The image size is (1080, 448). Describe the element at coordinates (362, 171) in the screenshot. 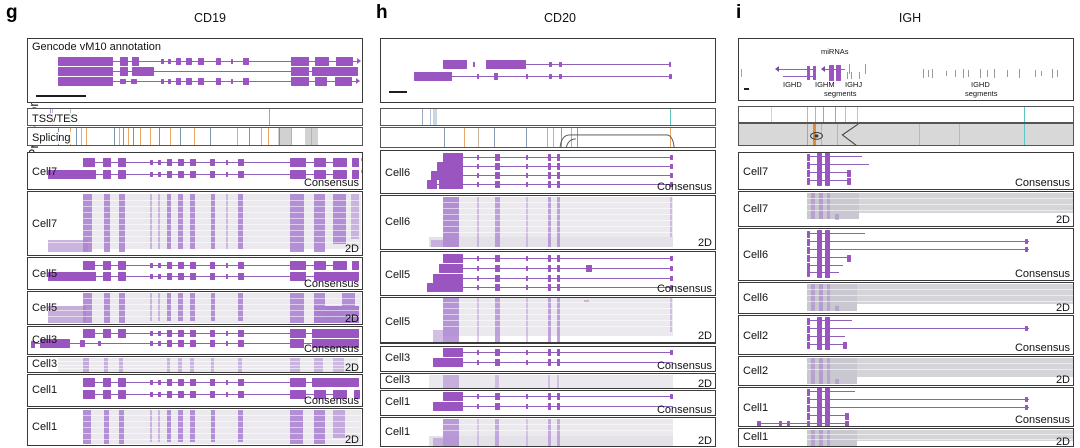

I see `isoform-legend-2: Isoform3` at that location.